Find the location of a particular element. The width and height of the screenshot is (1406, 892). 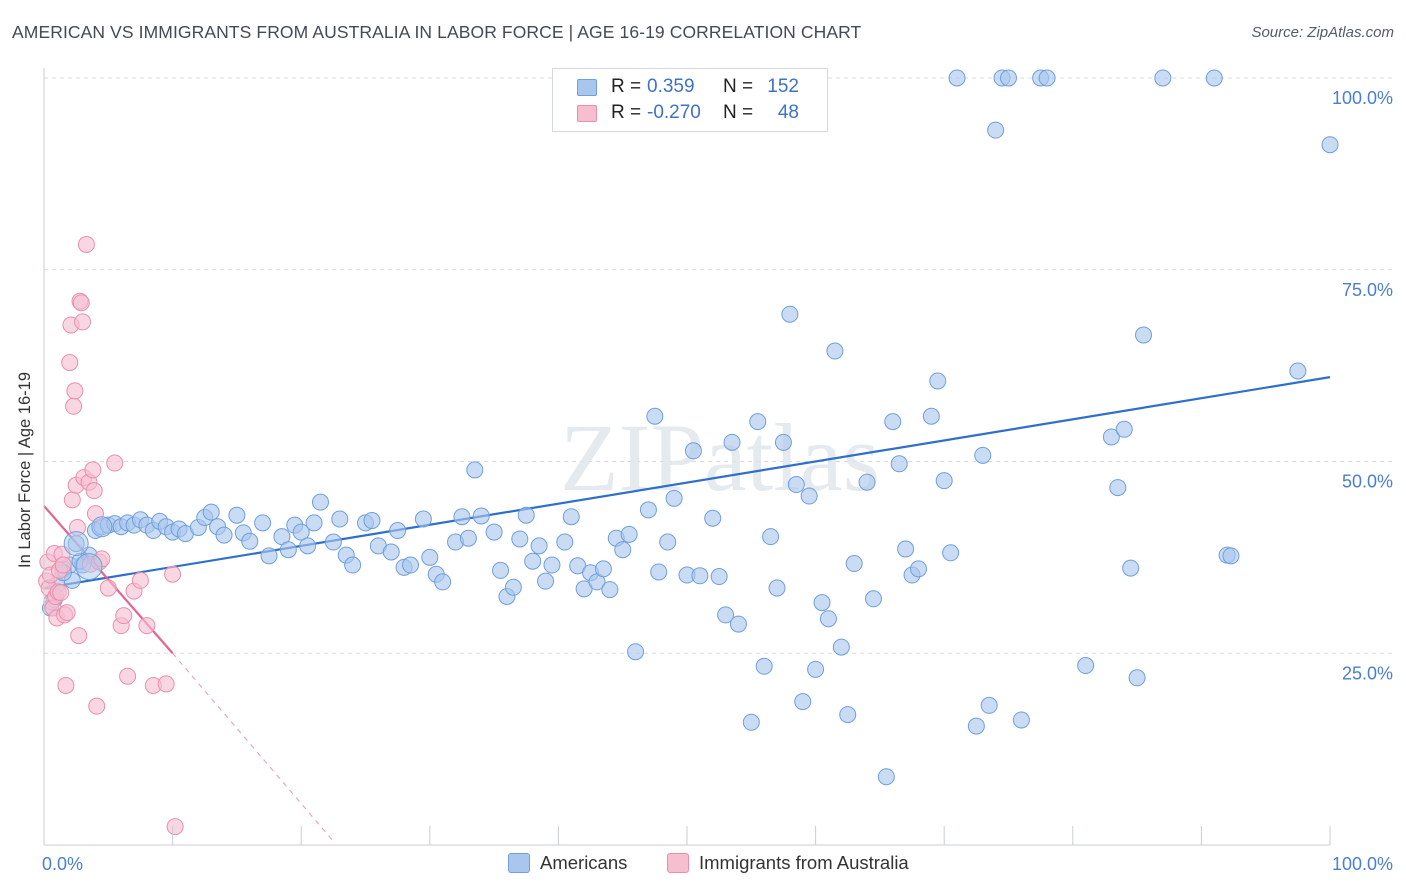

source-credit: Source: ZipAtlas.com is located at coordinates (1322, 32).